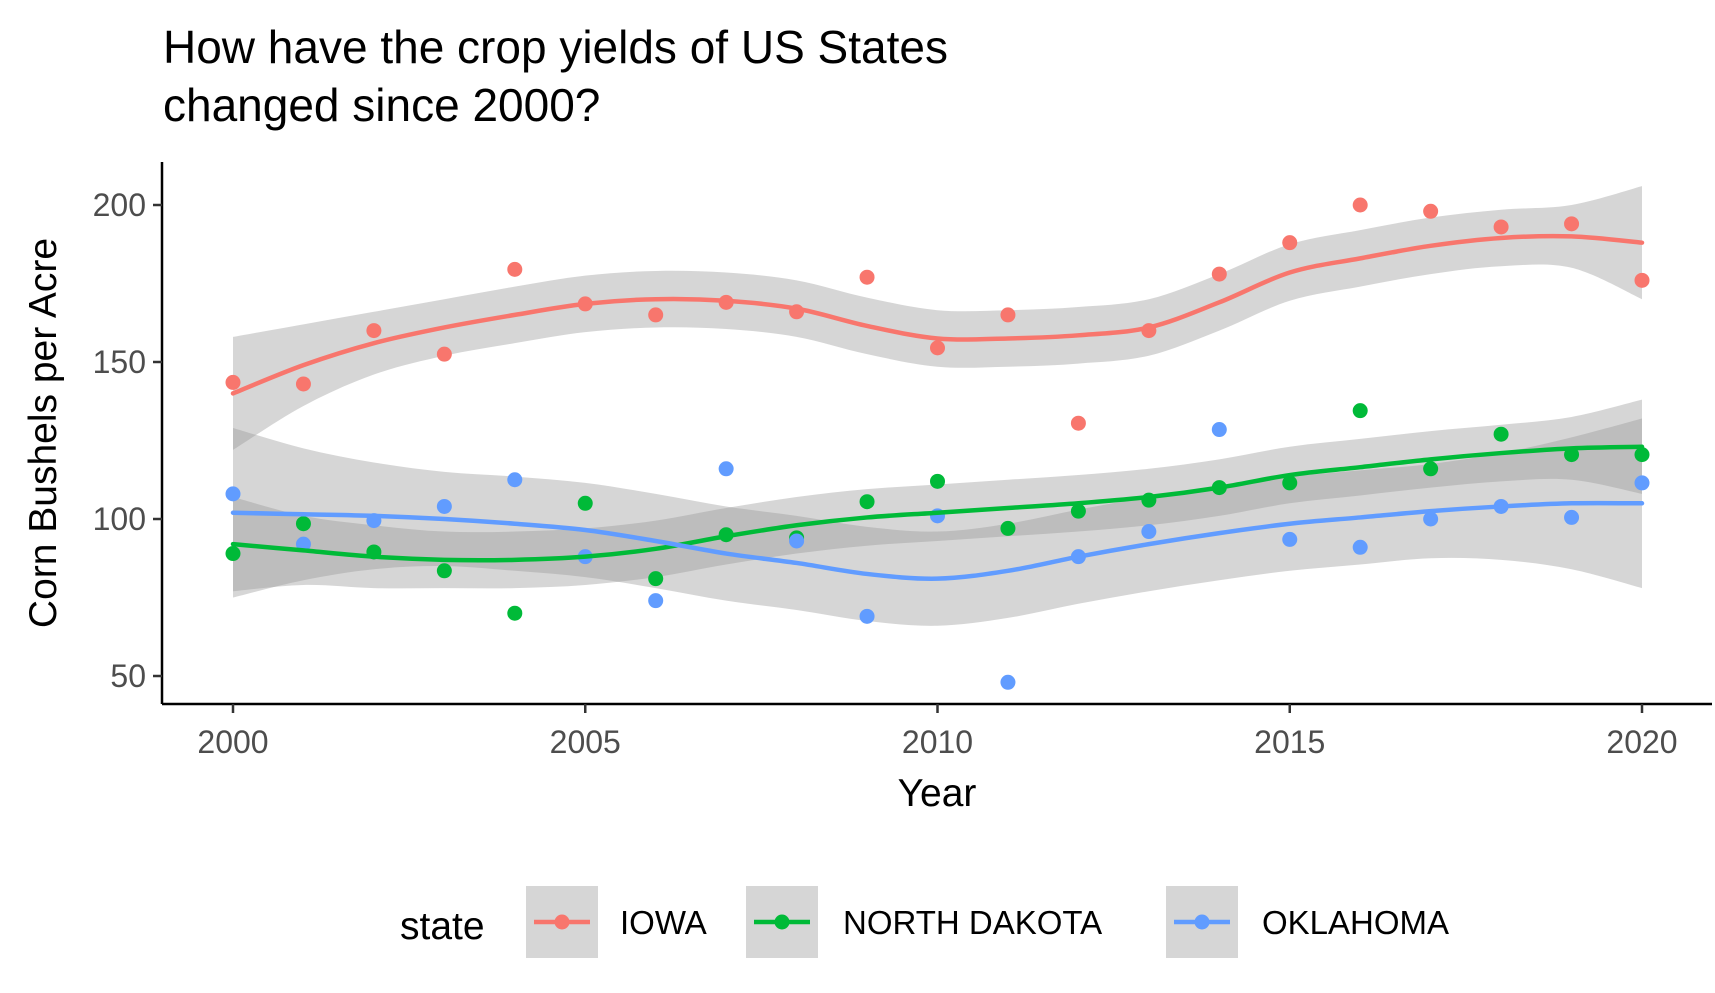 Image resolution: width=1715 pixels, height=993 pixels. Describe the element at coordinates (515, 480) in the screenshot. I see `point-oklahoma-2004` at that location.